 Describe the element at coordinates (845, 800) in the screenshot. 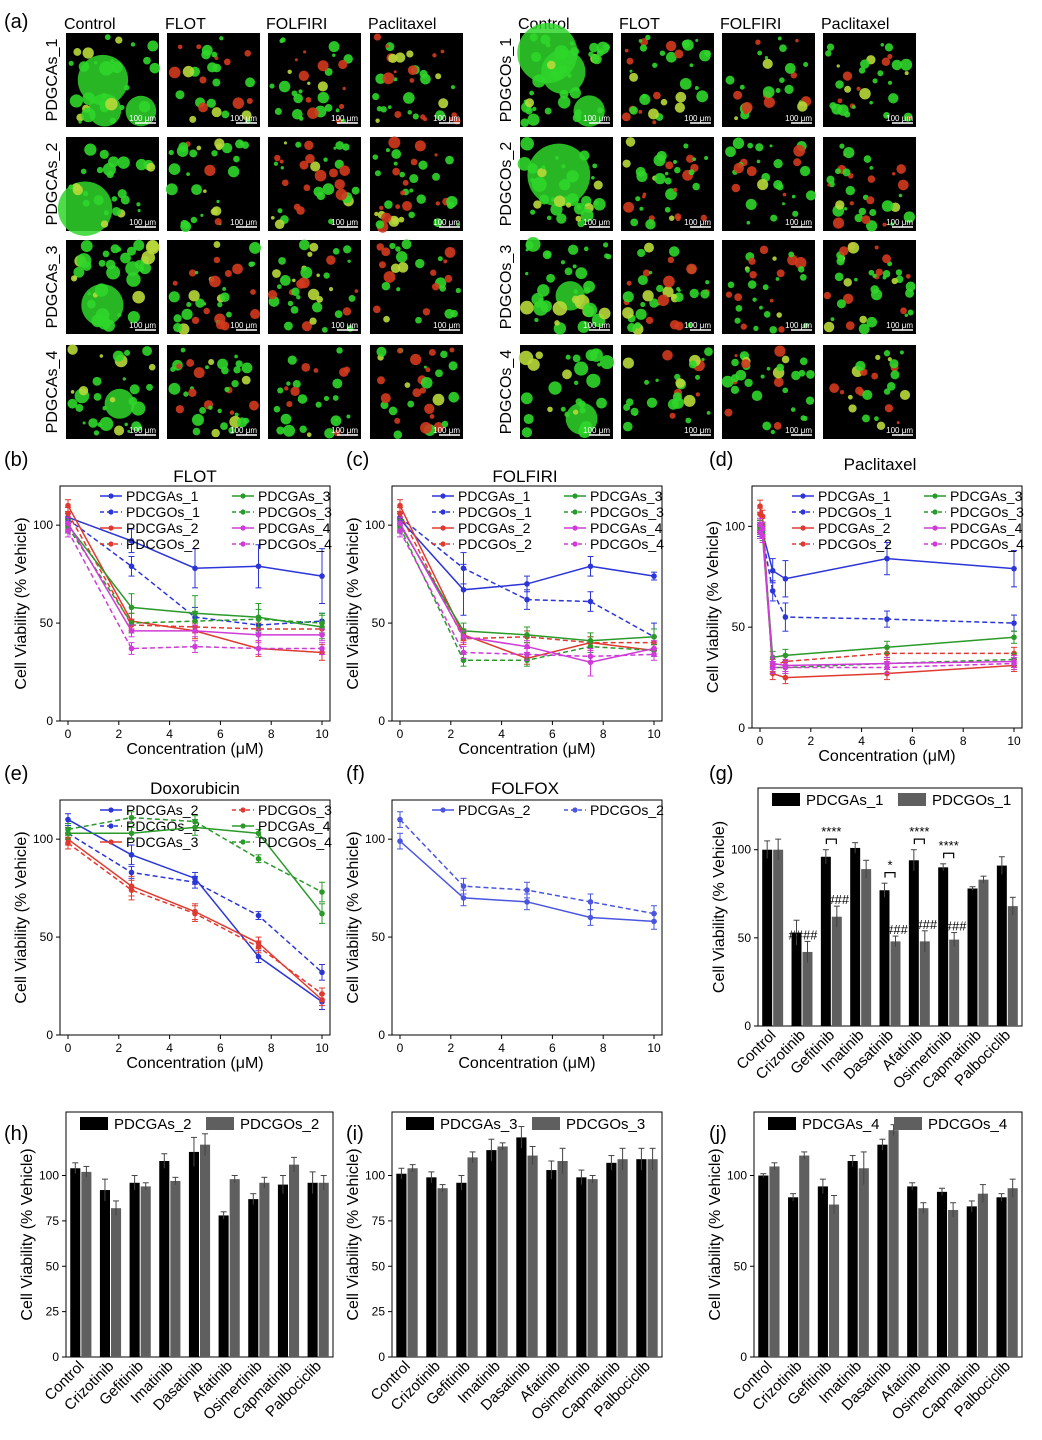

I see `legend-label: PDCGAs_1` at that location.